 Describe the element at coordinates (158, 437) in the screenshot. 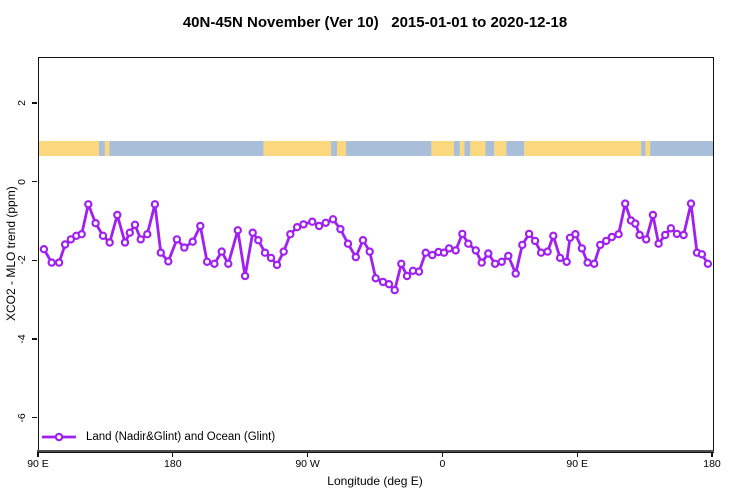

I see `legend: Land (Nadir&Glint) and Ocean (Glint)` at that location.